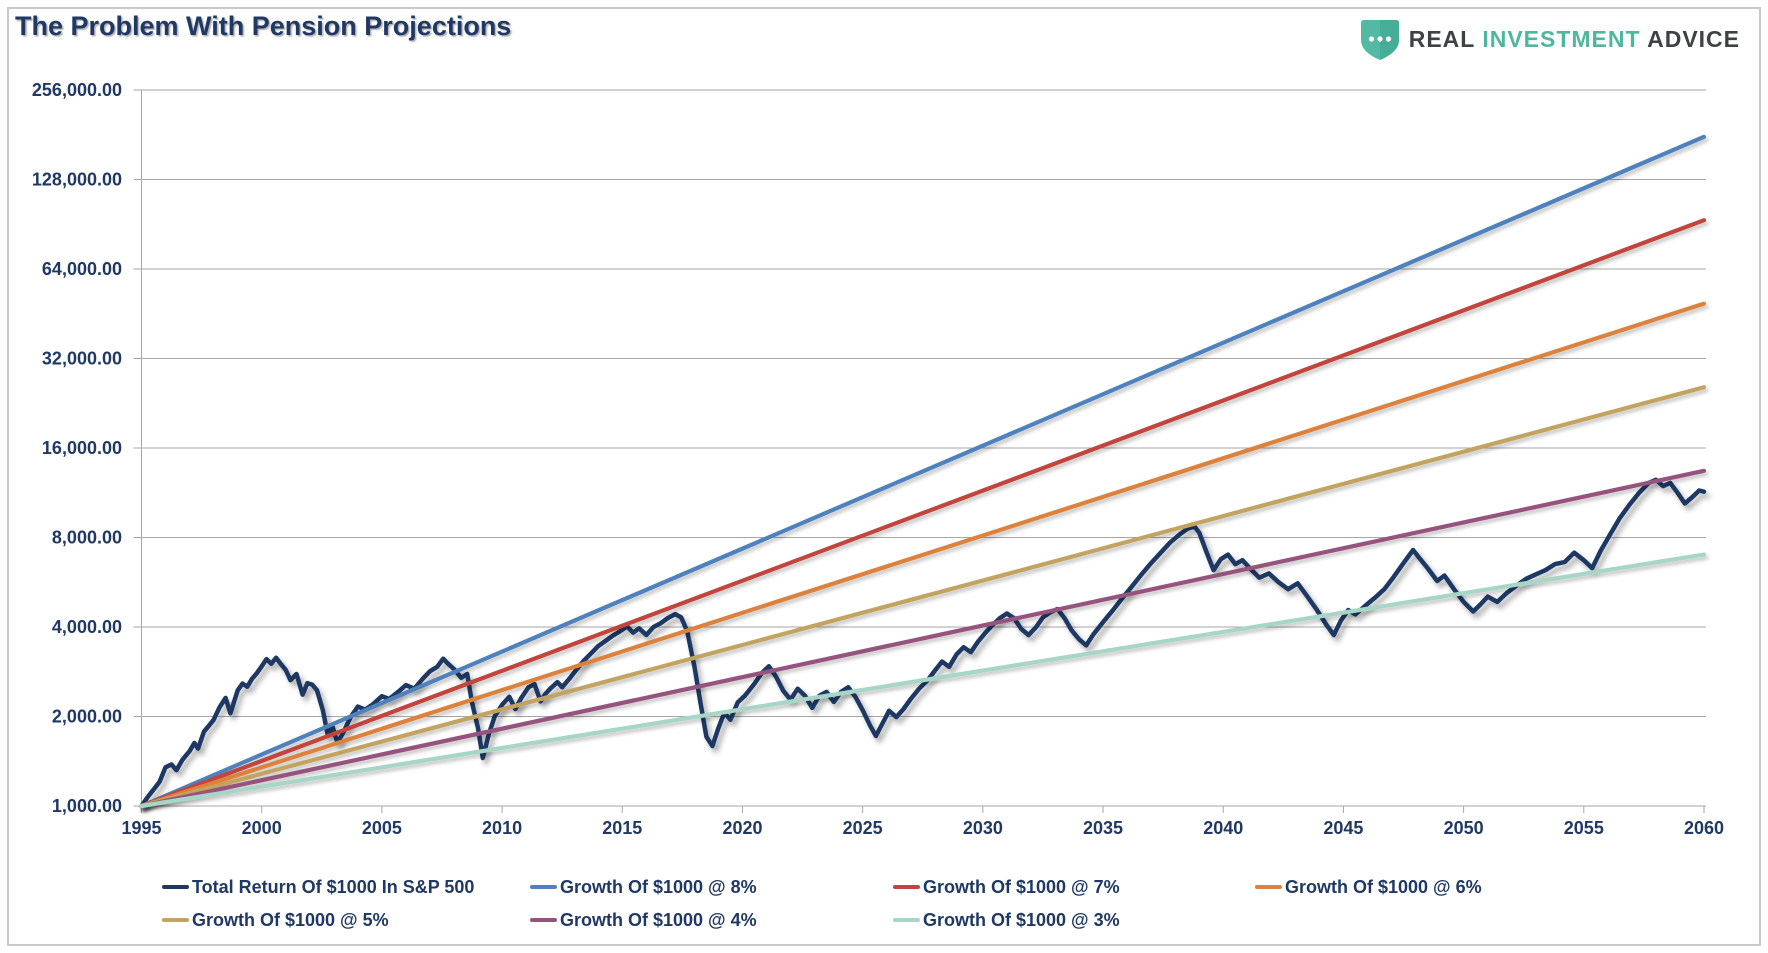 This screenshot has width=1768, height=953. I want to click on logo-wordmark: REAL INVESTMENT ADVICE, so click(1574, 39).